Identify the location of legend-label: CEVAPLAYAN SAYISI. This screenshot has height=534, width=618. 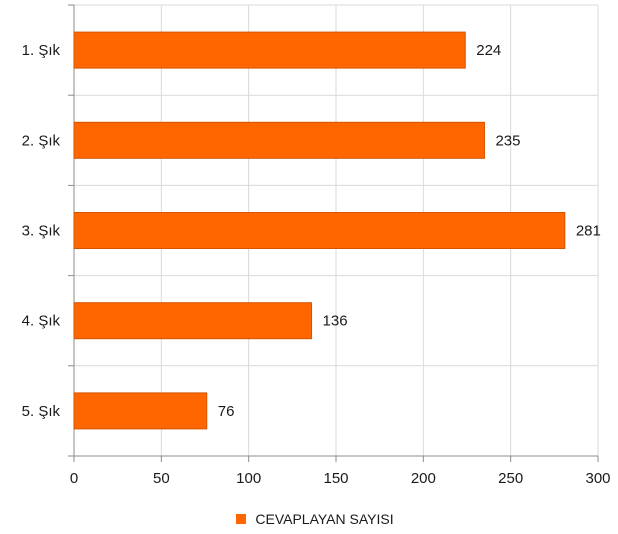
(324, 519).